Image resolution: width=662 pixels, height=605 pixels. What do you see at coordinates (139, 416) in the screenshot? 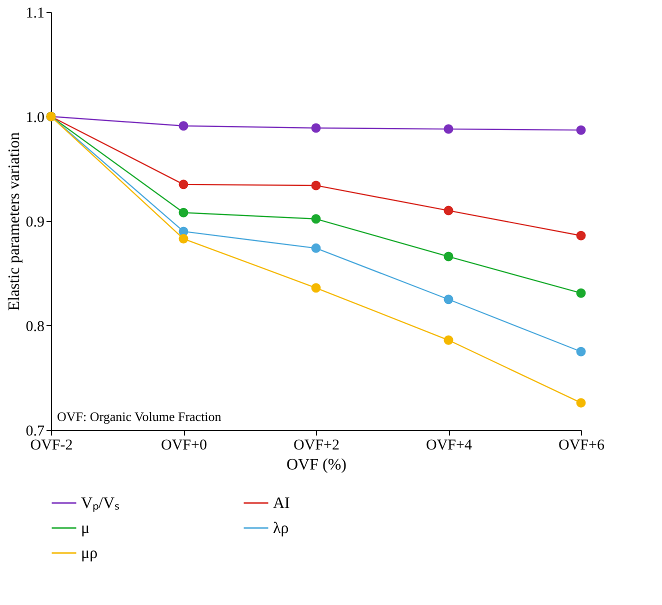
I see `annotation: OVF: Organic Volume Fraction` at bounding box center [139, 416].